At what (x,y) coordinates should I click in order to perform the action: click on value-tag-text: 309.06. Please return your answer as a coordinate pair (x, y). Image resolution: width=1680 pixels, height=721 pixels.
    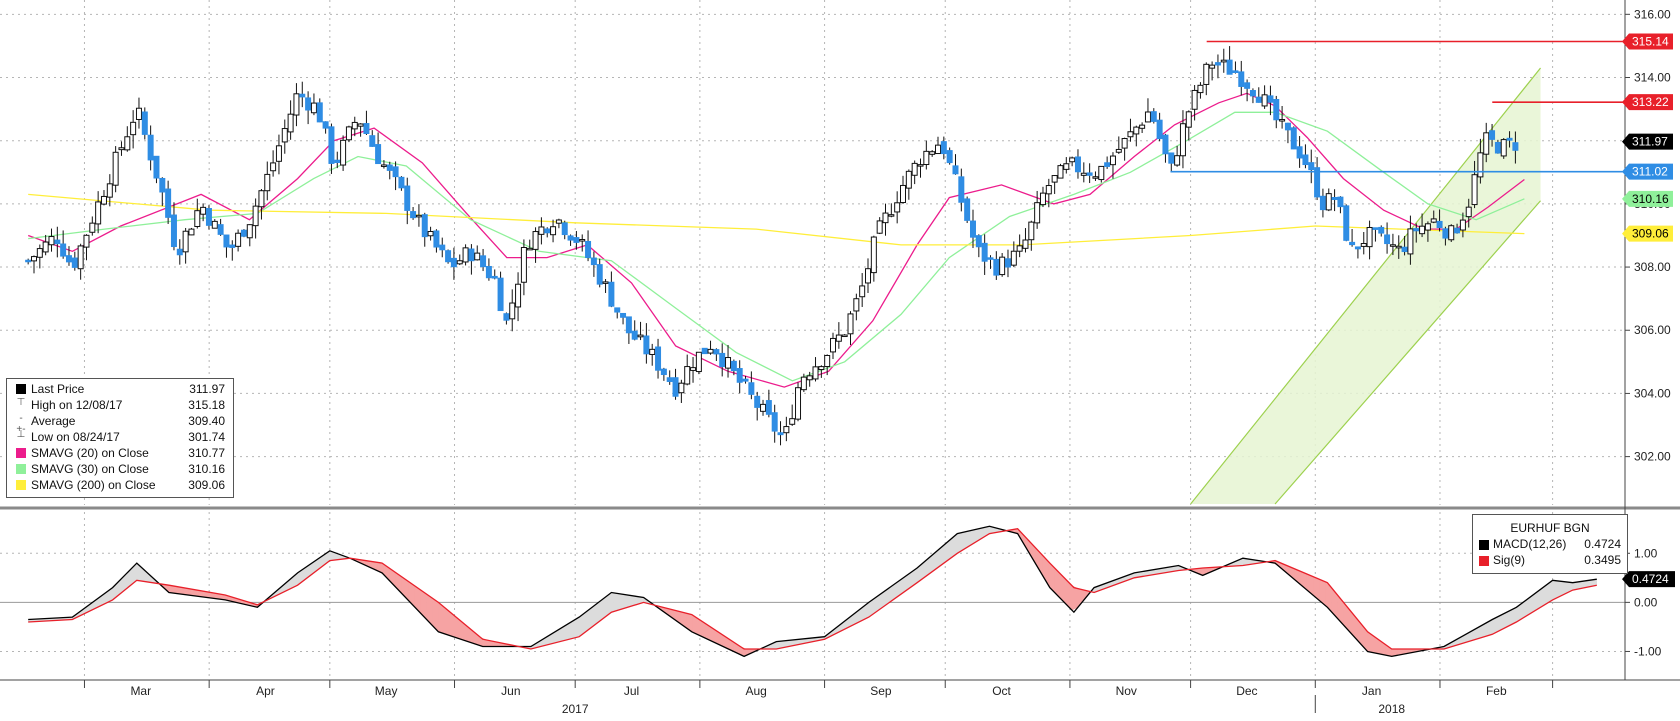
    Looking at the image, I should click on (1650, 234).